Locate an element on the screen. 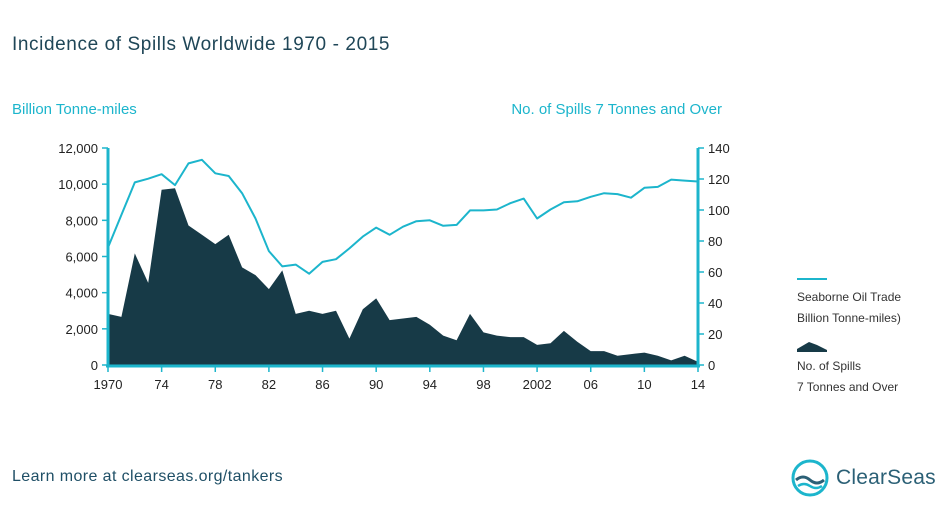  x-tick-label: 90 is located at coordinates (376, 384).